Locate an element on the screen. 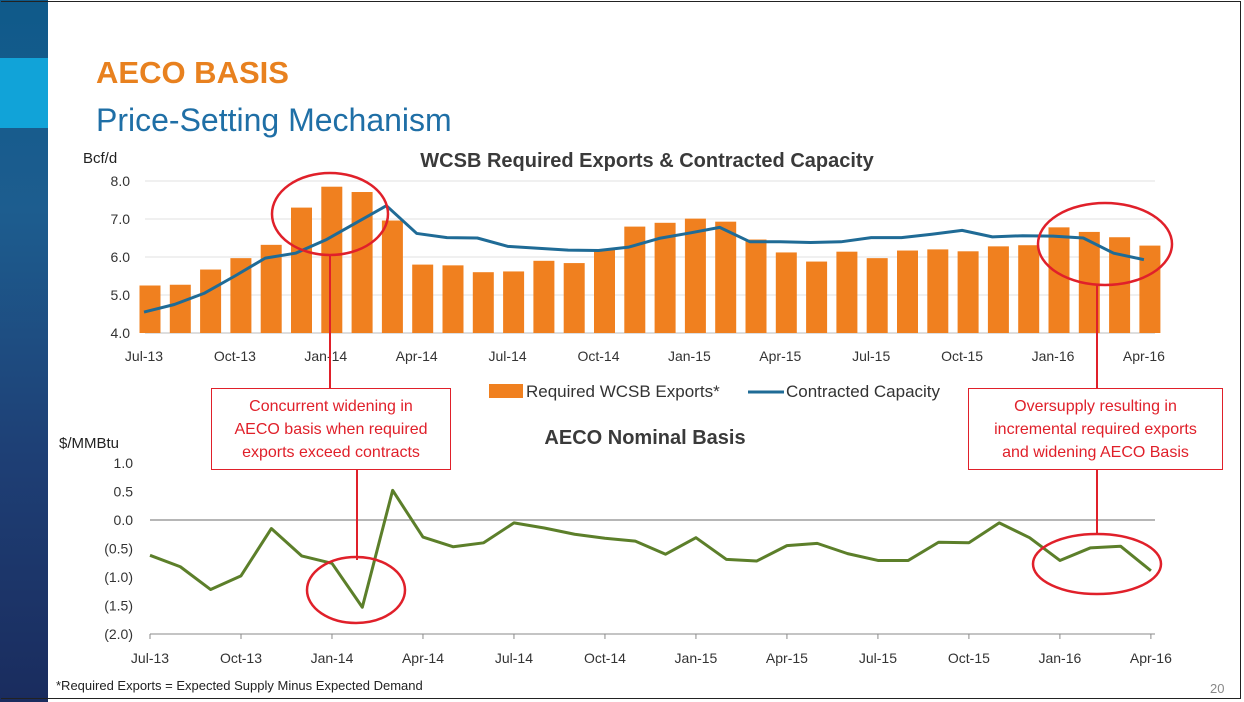 Image resolution: width=1244 pixels, height=702 pixels. legend-capacity-label: Contracted Capacity is located at coordinates (863, 391).